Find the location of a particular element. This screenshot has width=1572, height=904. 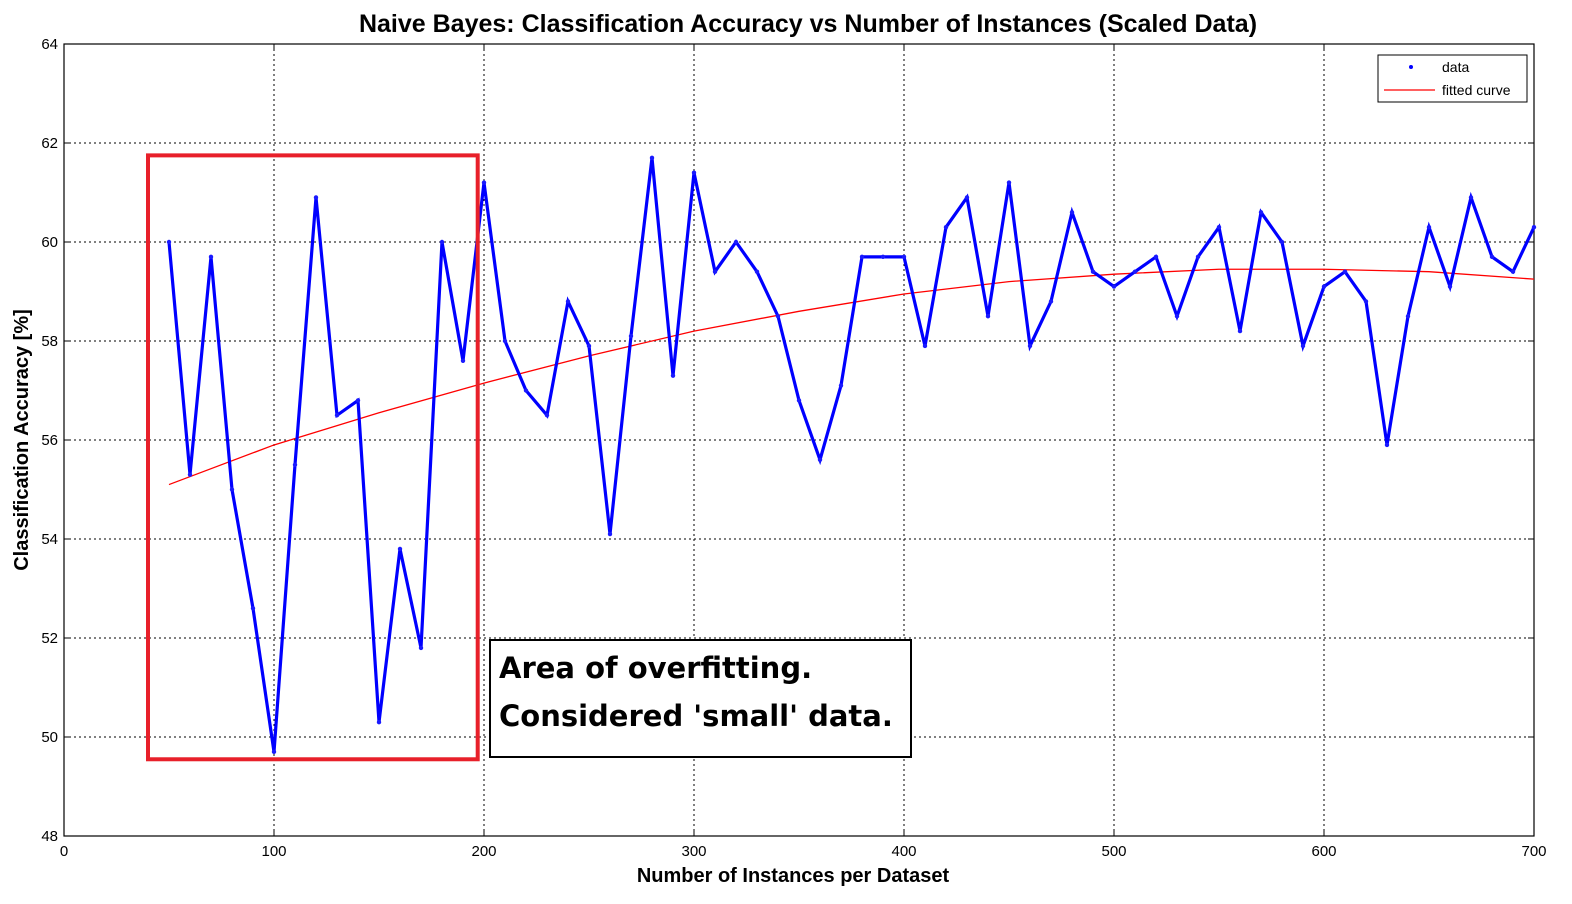

legend-label-fitted-curve: fitted curve is located at coordinates (1476, 90).